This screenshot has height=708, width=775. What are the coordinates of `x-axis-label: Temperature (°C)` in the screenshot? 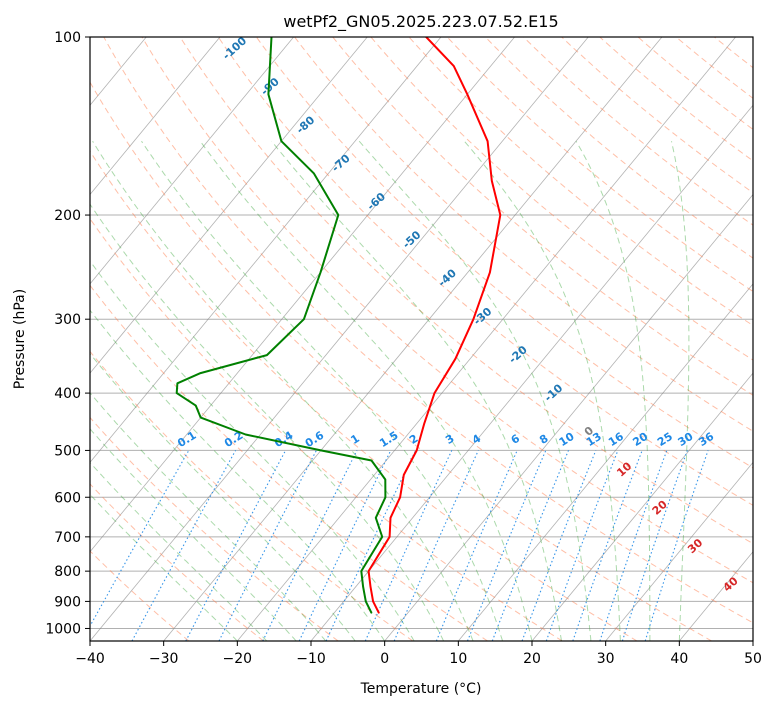 It's located at (421, 689).